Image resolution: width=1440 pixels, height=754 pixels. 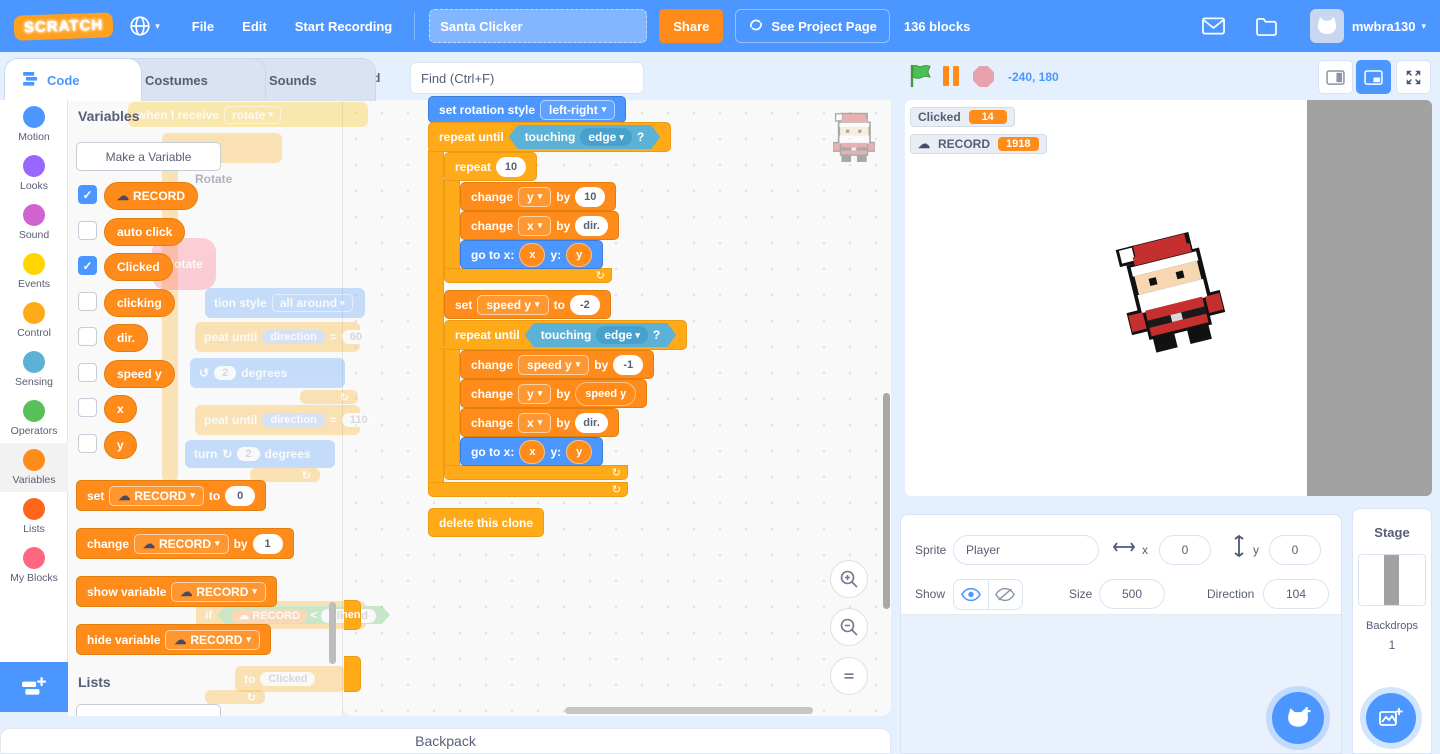 I want to click on category-sensing: Sensing, so click(x=34, y=369).